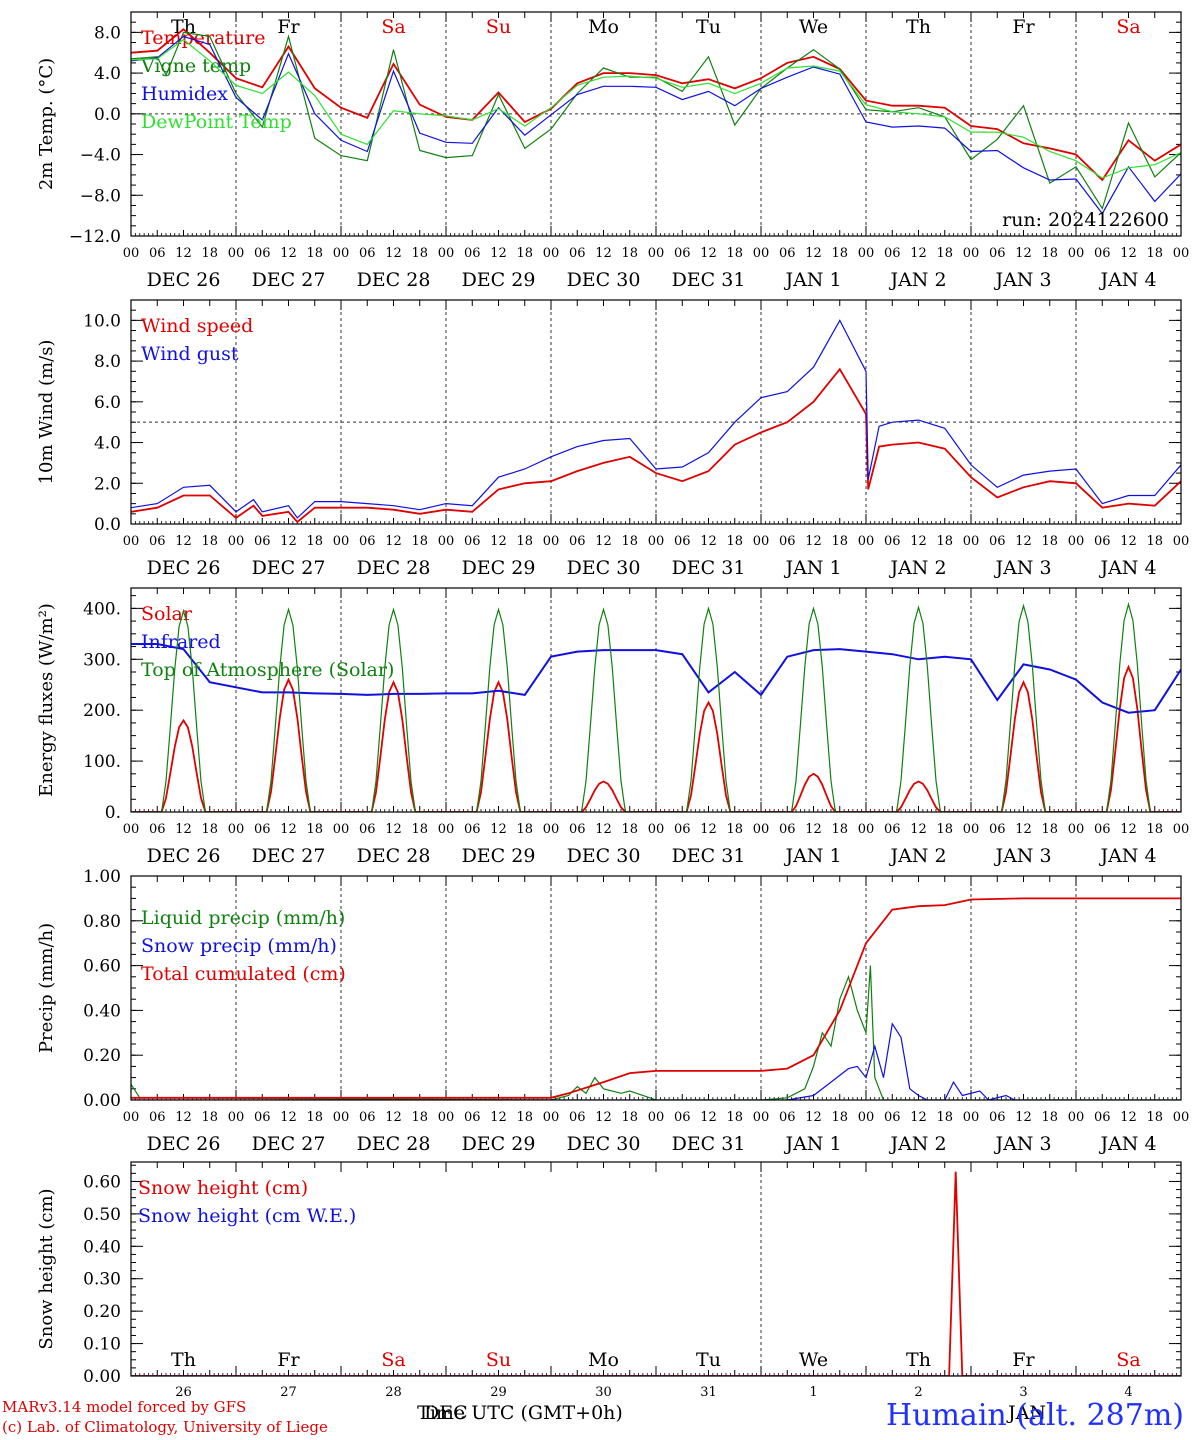  Describe the element at coordinates (102, 922) in the screenshot. I see `y-tick-label: 0.80` at that location.